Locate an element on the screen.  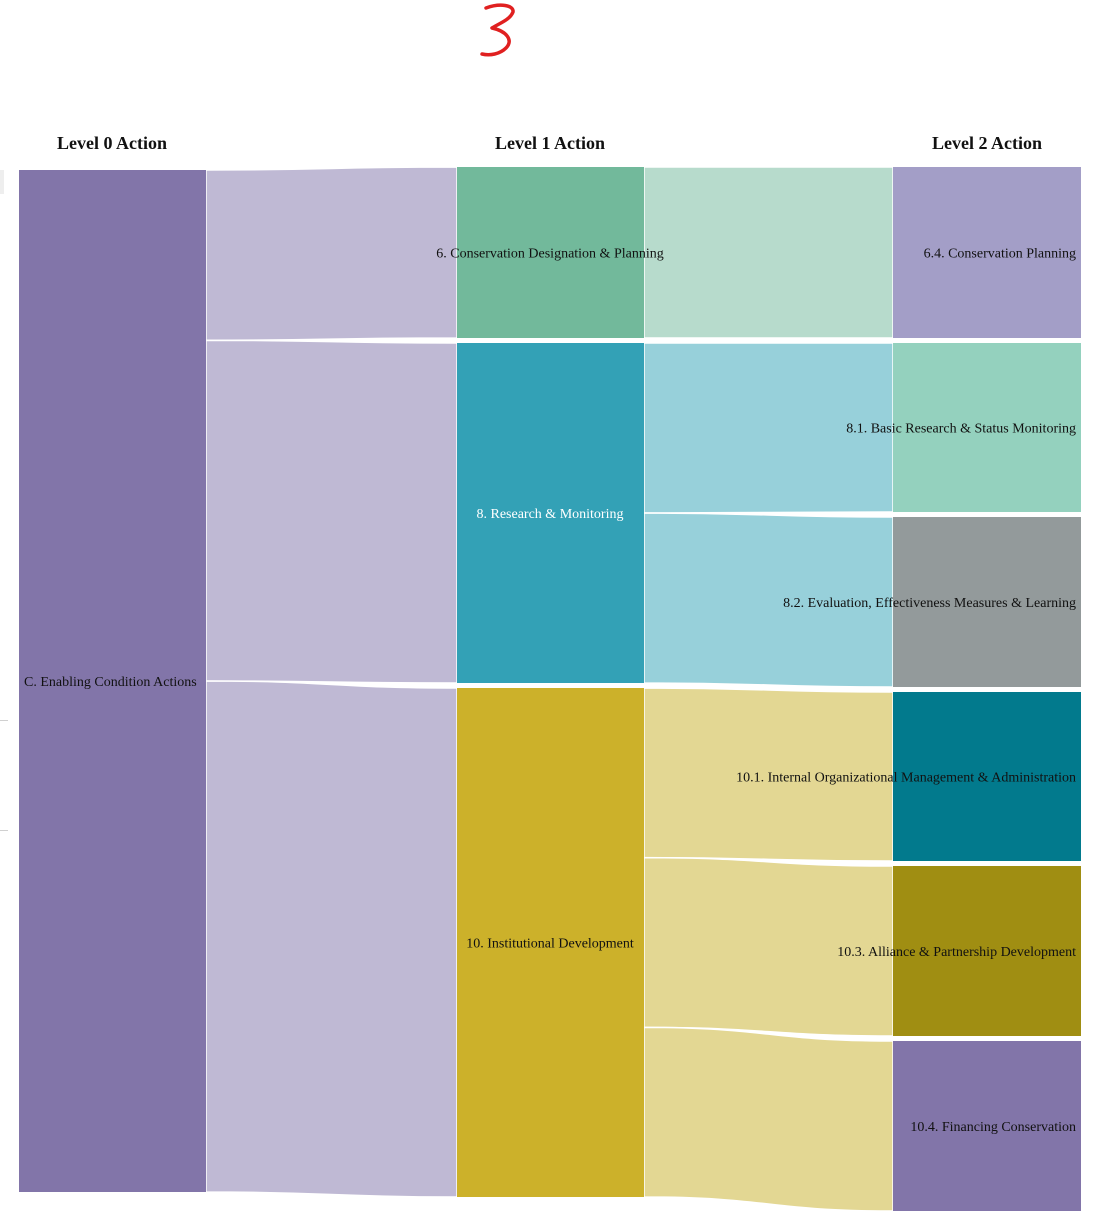
handwritten-three-mark is located at coordinates (497, 30).